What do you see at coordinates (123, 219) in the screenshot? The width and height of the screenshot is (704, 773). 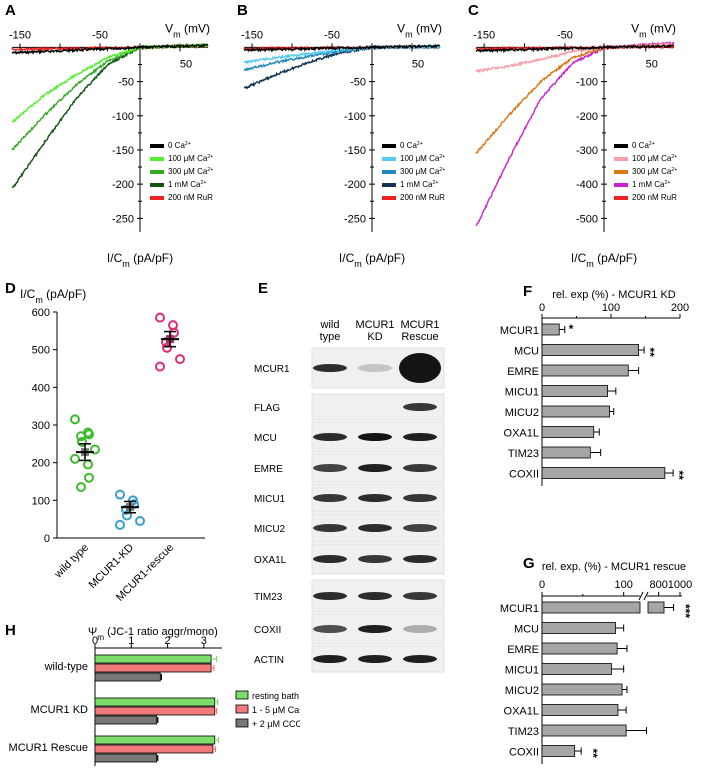 I see `a-y-tick-label: -250` at bounding box center [123, 219].